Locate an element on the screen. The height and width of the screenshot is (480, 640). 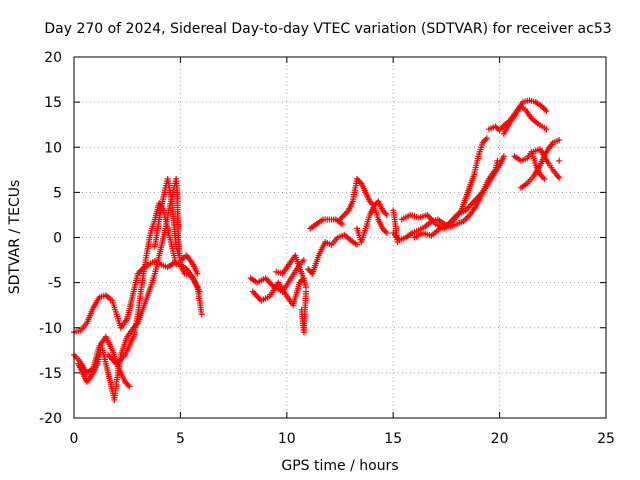
y-axis-label: SDTVAR / TECUs is located at coordinates (15, 237).